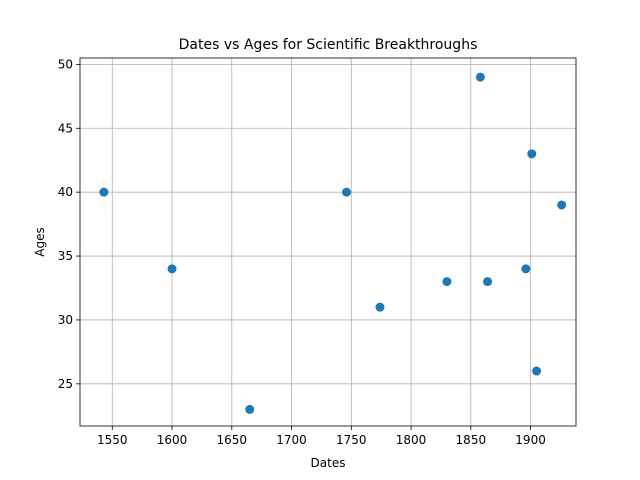 The width and height of the screenshot is (640, 480). Describe the element at coordinates (411, 440) in the screenshot. I see `x-tick-label: 1800` at that location.